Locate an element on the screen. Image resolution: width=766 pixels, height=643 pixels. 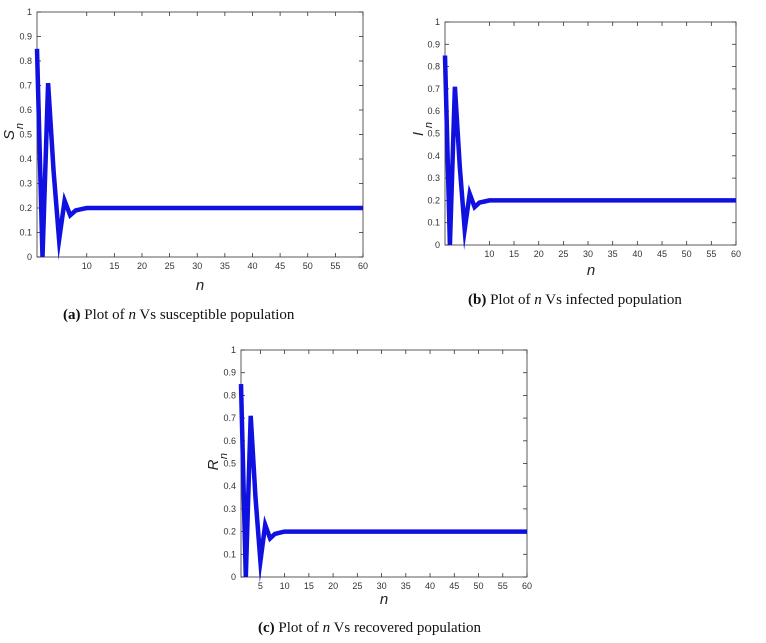
y-axis-label: Sn is located at coordinates (13, 131).